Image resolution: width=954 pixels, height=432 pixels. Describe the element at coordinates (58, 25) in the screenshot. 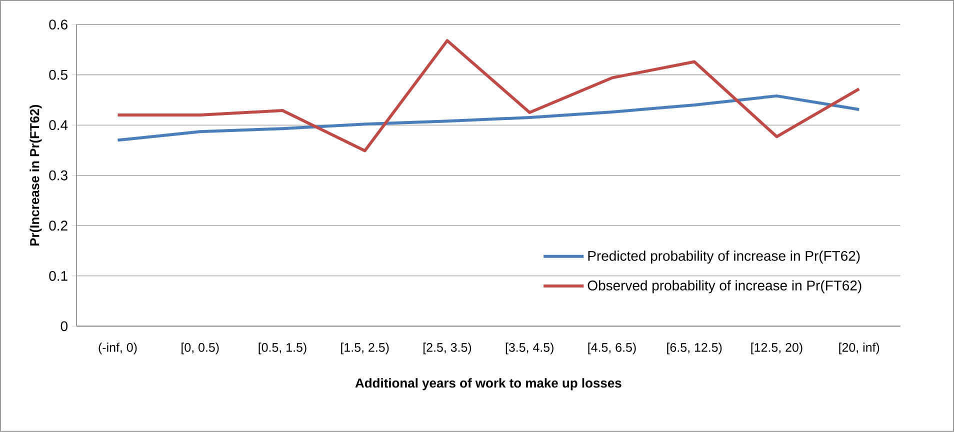

I see `y-tick-label: 0.6` at that location.